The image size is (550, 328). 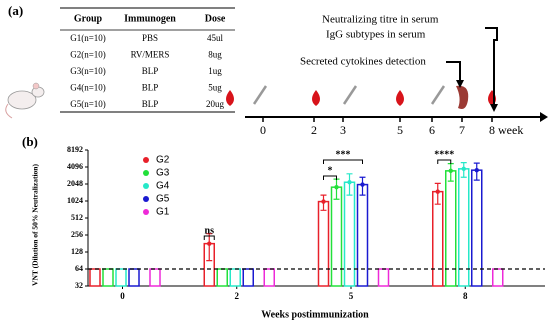 I want to click on significance-label: *, so click(x=330, y=170).